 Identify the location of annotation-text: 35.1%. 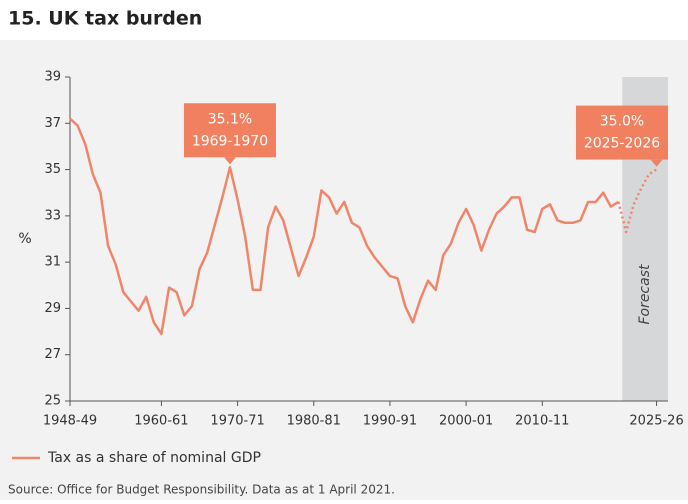
(230, 119).